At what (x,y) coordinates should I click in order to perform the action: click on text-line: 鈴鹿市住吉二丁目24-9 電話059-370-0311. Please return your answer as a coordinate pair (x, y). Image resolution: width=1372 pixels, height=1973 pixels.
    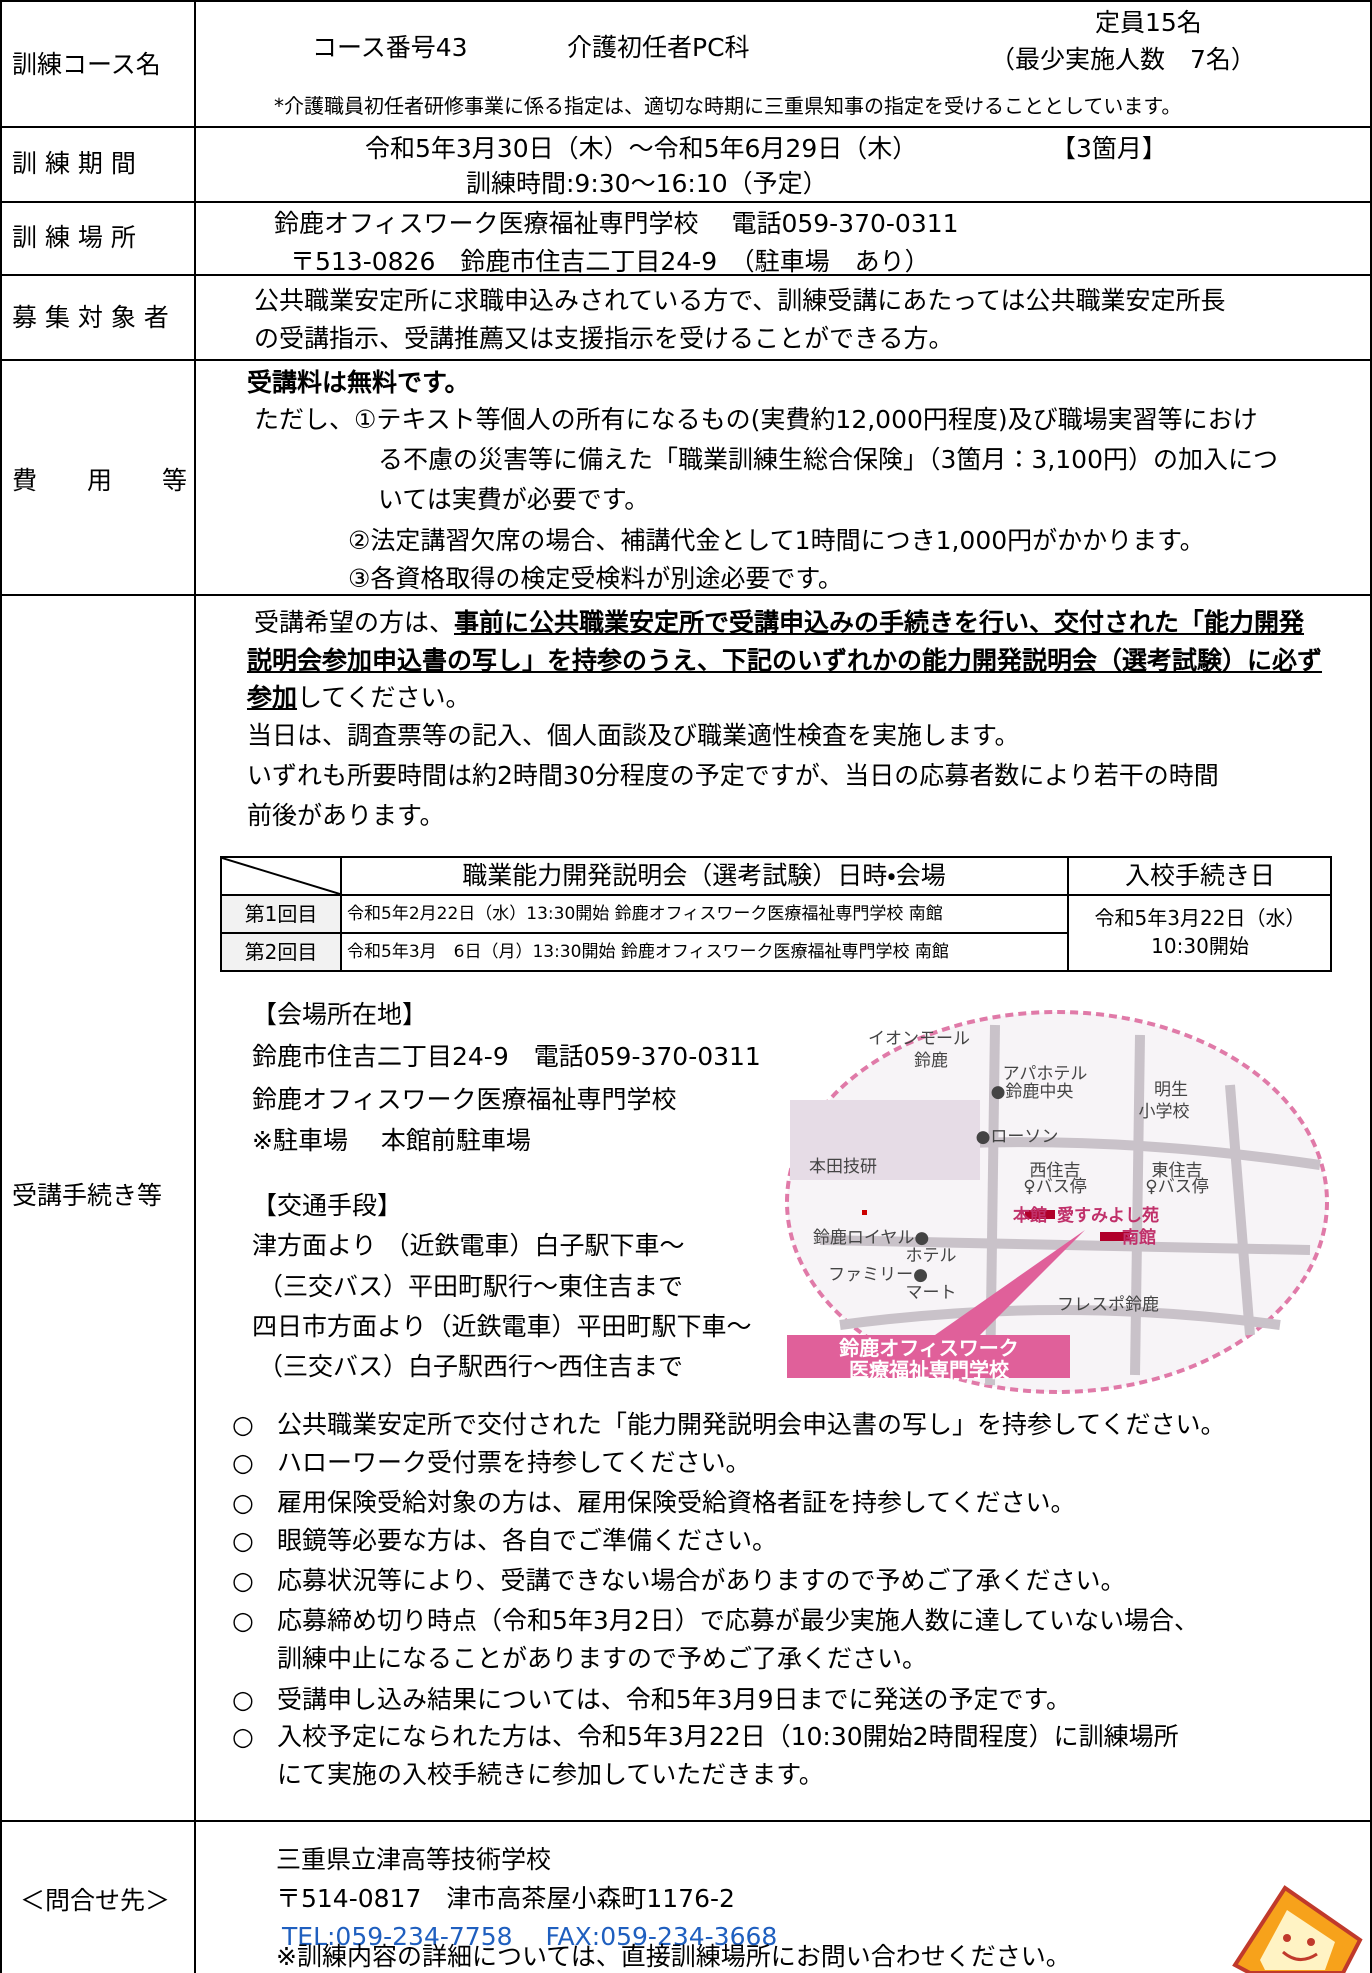
    Looking at the image, I should click on (506, 1056).